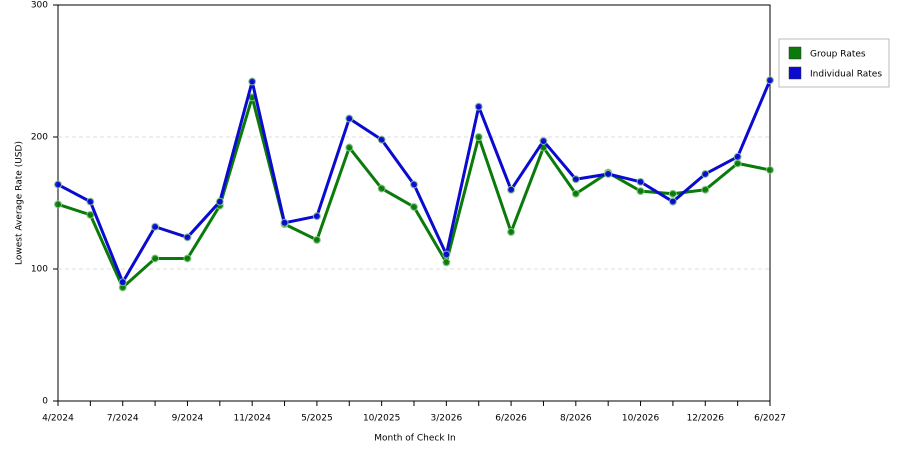 The image size is (900, 454). Describe the element at coordinates (381, 419) in the screenshot. I see `x-tick-label: 10/2025` at that location.